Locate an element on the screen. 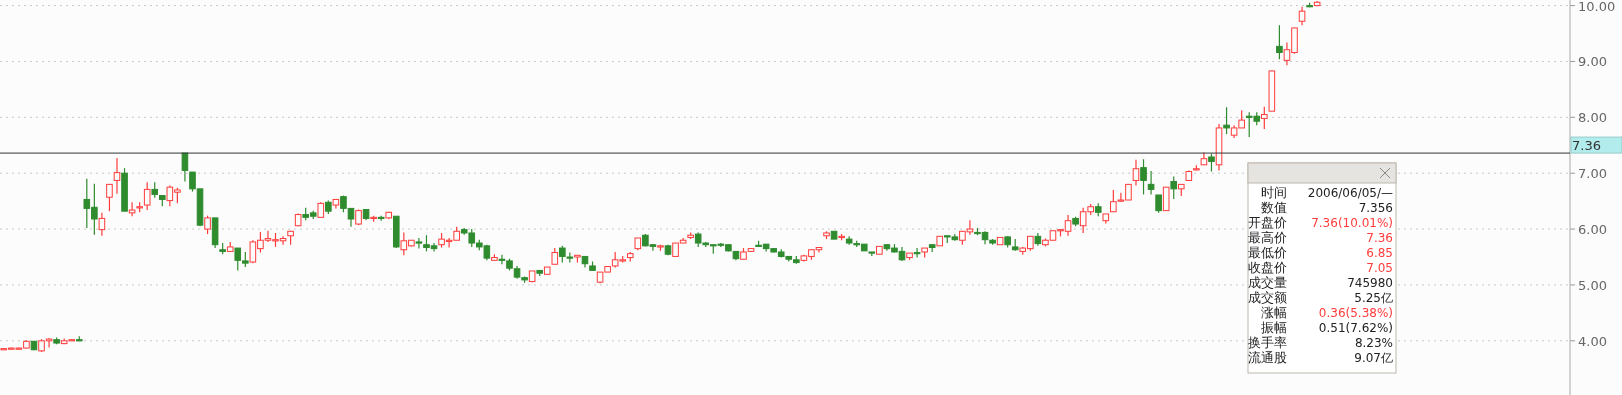 This screenshot has width=1622, height=395. annotation: 8.23% is located at coordinates (1373, 343).